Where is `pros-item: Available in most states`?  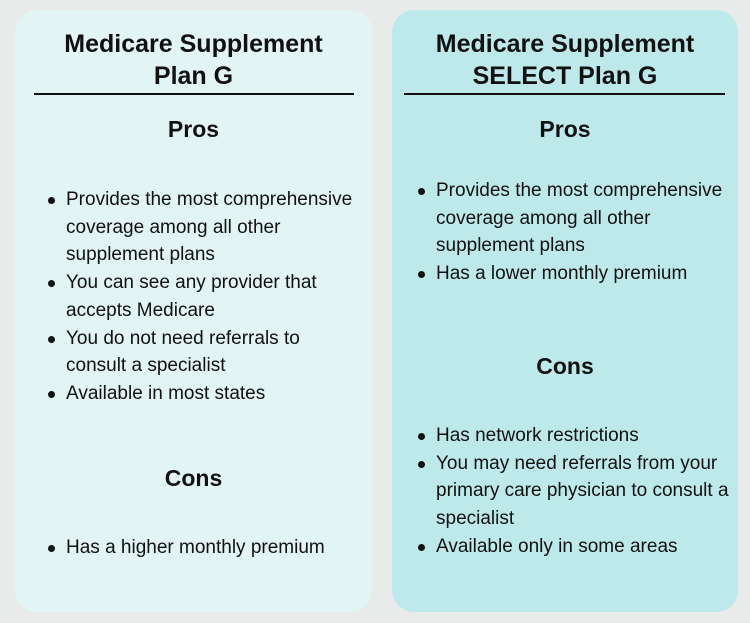 pros-item: Available in most states is located at coordinates (200, 394).